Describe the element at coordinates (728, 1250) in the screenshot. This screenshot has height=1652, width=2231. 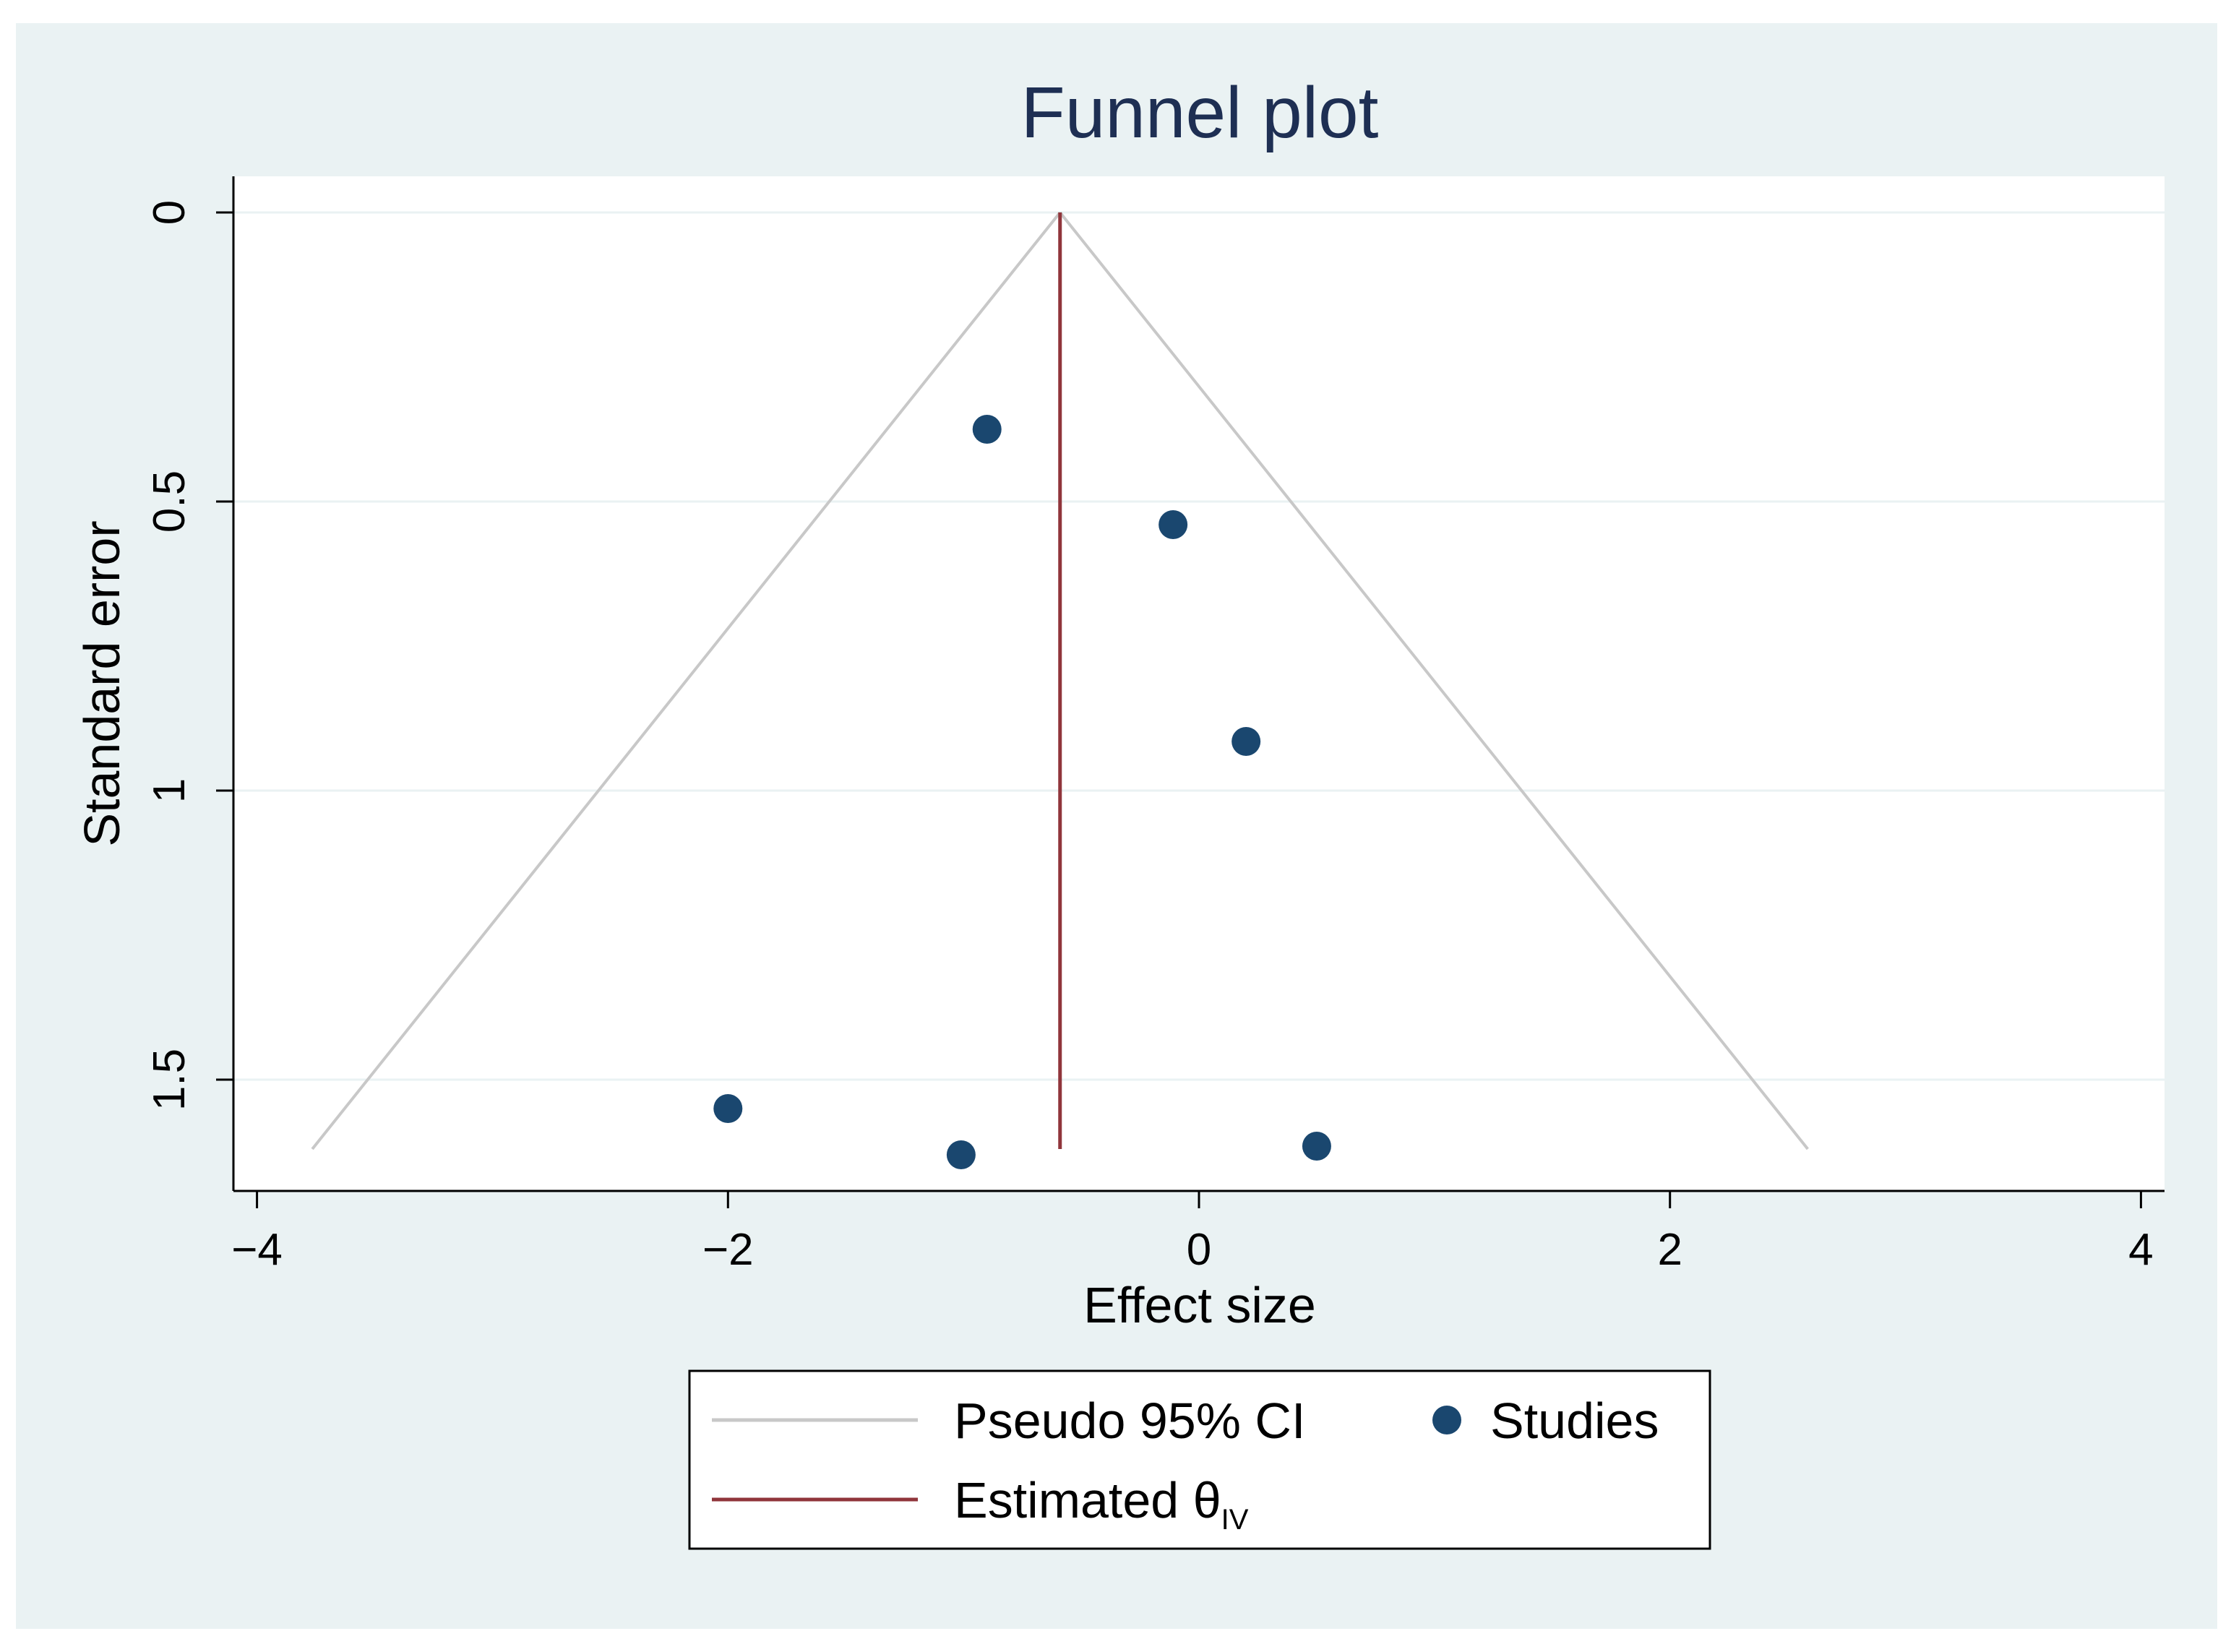
I see `x-tick-label: −2` at that location.